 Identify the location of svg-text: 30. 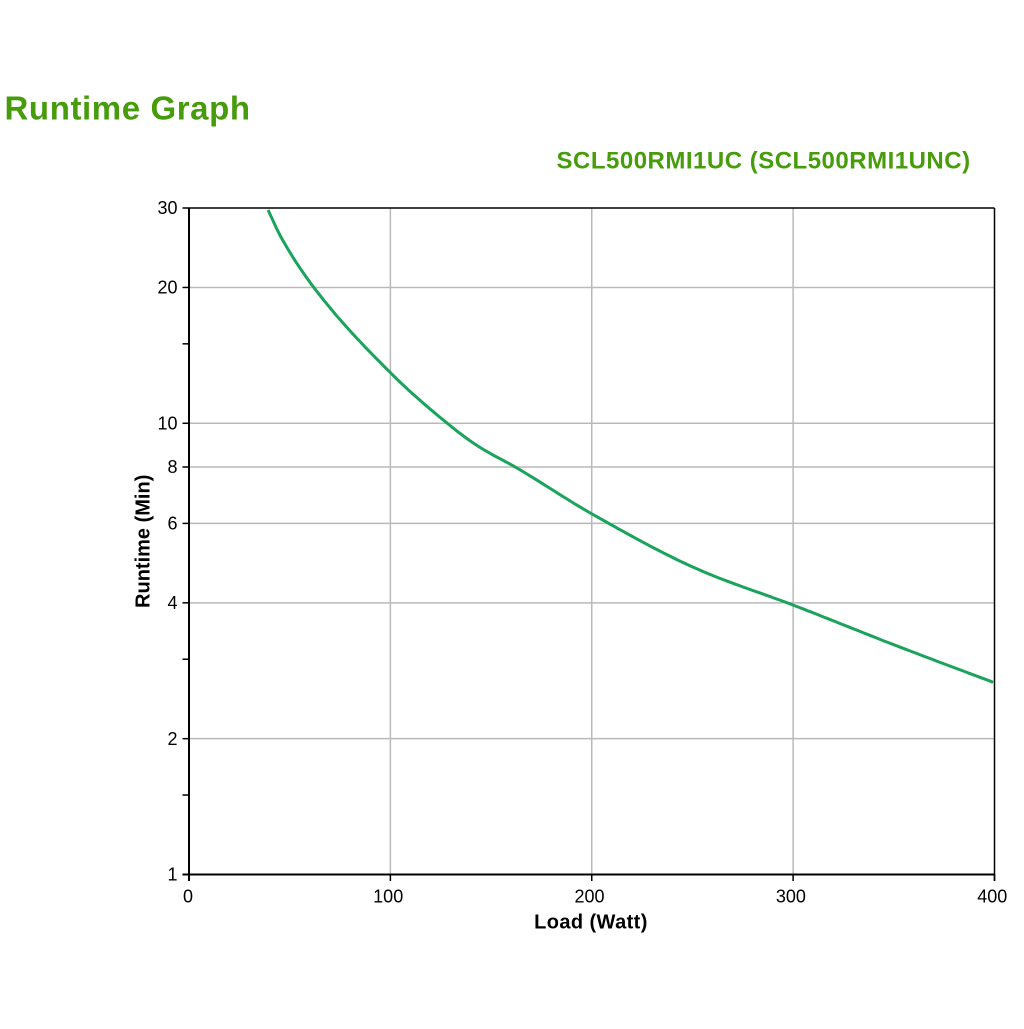
(167, 208).